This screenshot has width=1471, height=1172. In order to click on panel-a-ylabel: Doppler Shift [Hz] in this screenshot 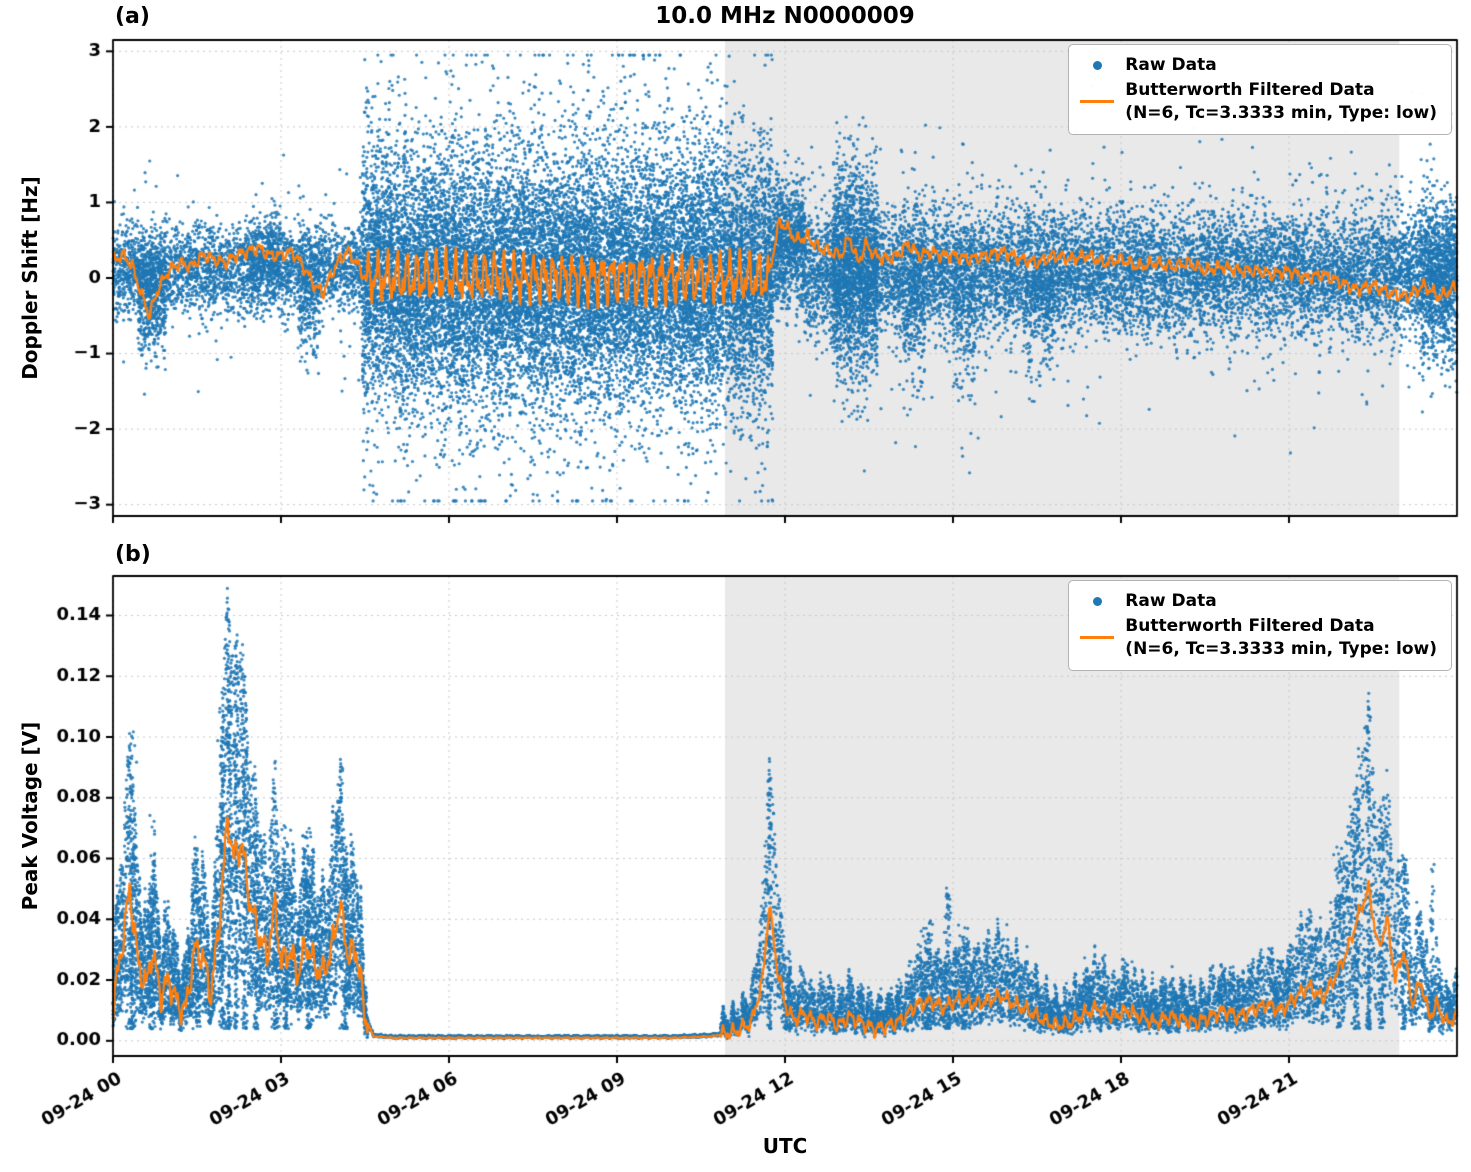, I will do `click(30, 278)`.